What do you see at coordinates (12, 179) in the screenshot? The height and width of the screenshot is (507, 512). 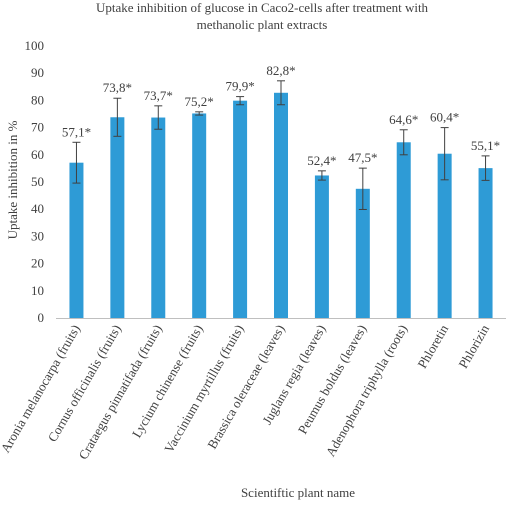 I see `y-axis-title: Uptake inhibition in %` at bounding box center [12, 179].